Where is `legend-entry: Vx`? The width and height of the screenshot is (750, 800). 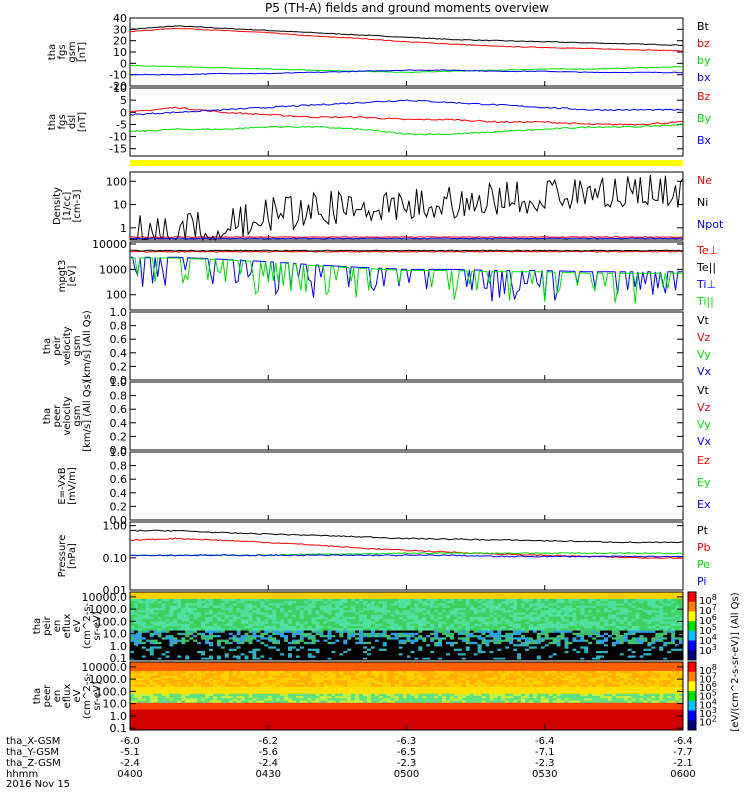
legend-entry: Vx is located at coordinates (704, 441).